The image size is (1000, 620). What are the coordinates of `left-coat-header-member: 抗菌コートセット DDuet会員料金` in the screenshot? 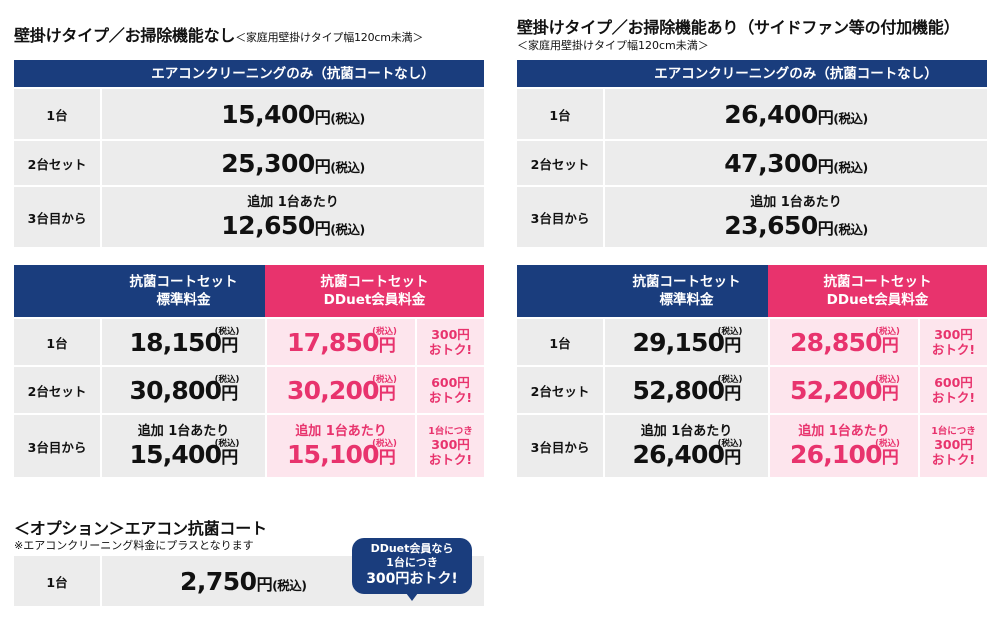 It's located at (374, 291).